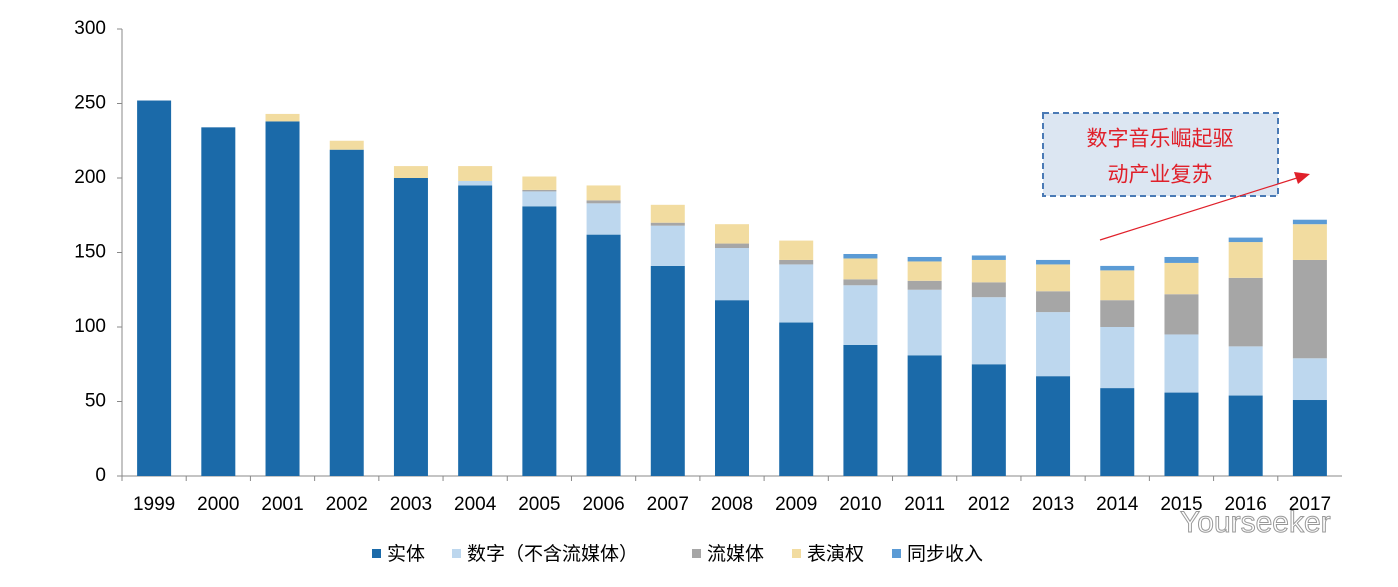 The height and width of the screenshot is (587, 1398). I want to click on x-tick-label: 2014, so click(1117, 504).